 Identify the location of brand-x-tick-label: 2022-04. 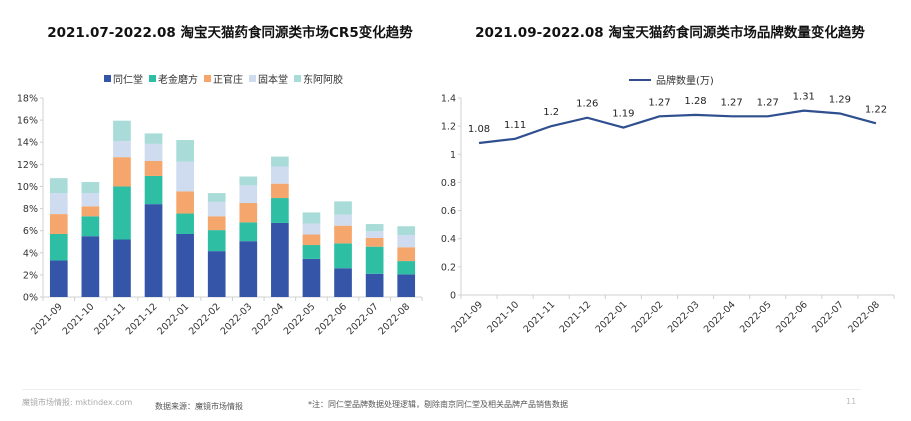
(720, 317).